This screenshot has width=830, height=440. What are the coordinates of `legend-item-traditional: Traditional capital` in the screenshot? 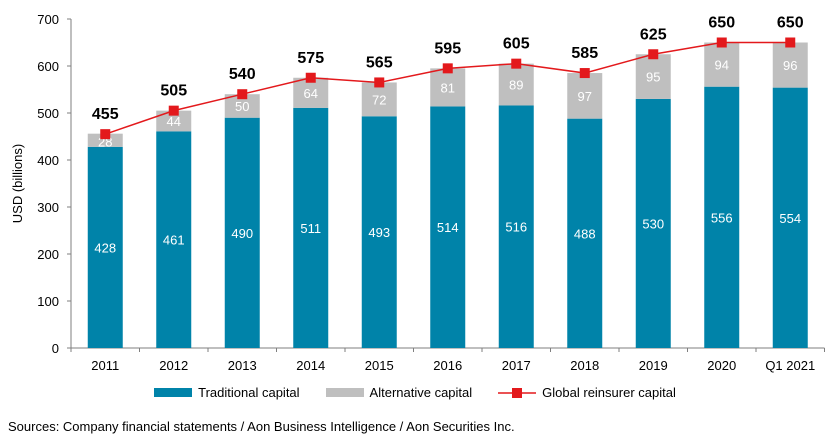 It's located at (227, 392).